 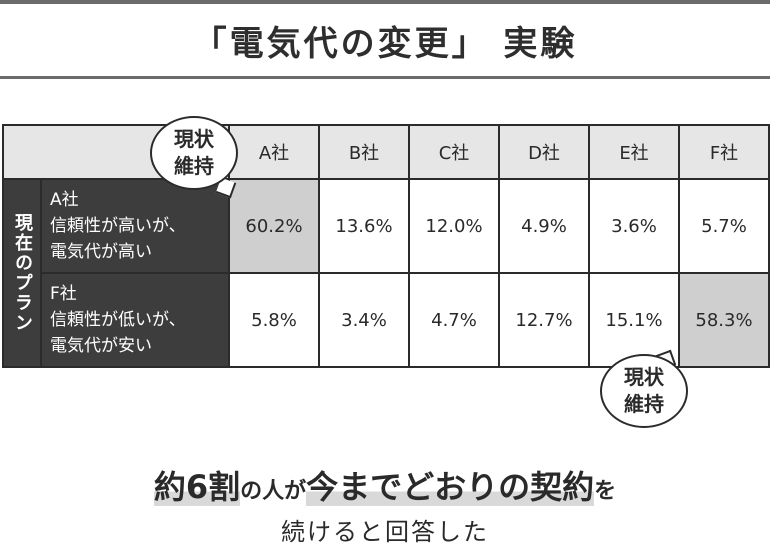 What do you see at coordinates (544, 152) in the screenshot?
I see `column-header: D社` at bounding box center [544, 152].